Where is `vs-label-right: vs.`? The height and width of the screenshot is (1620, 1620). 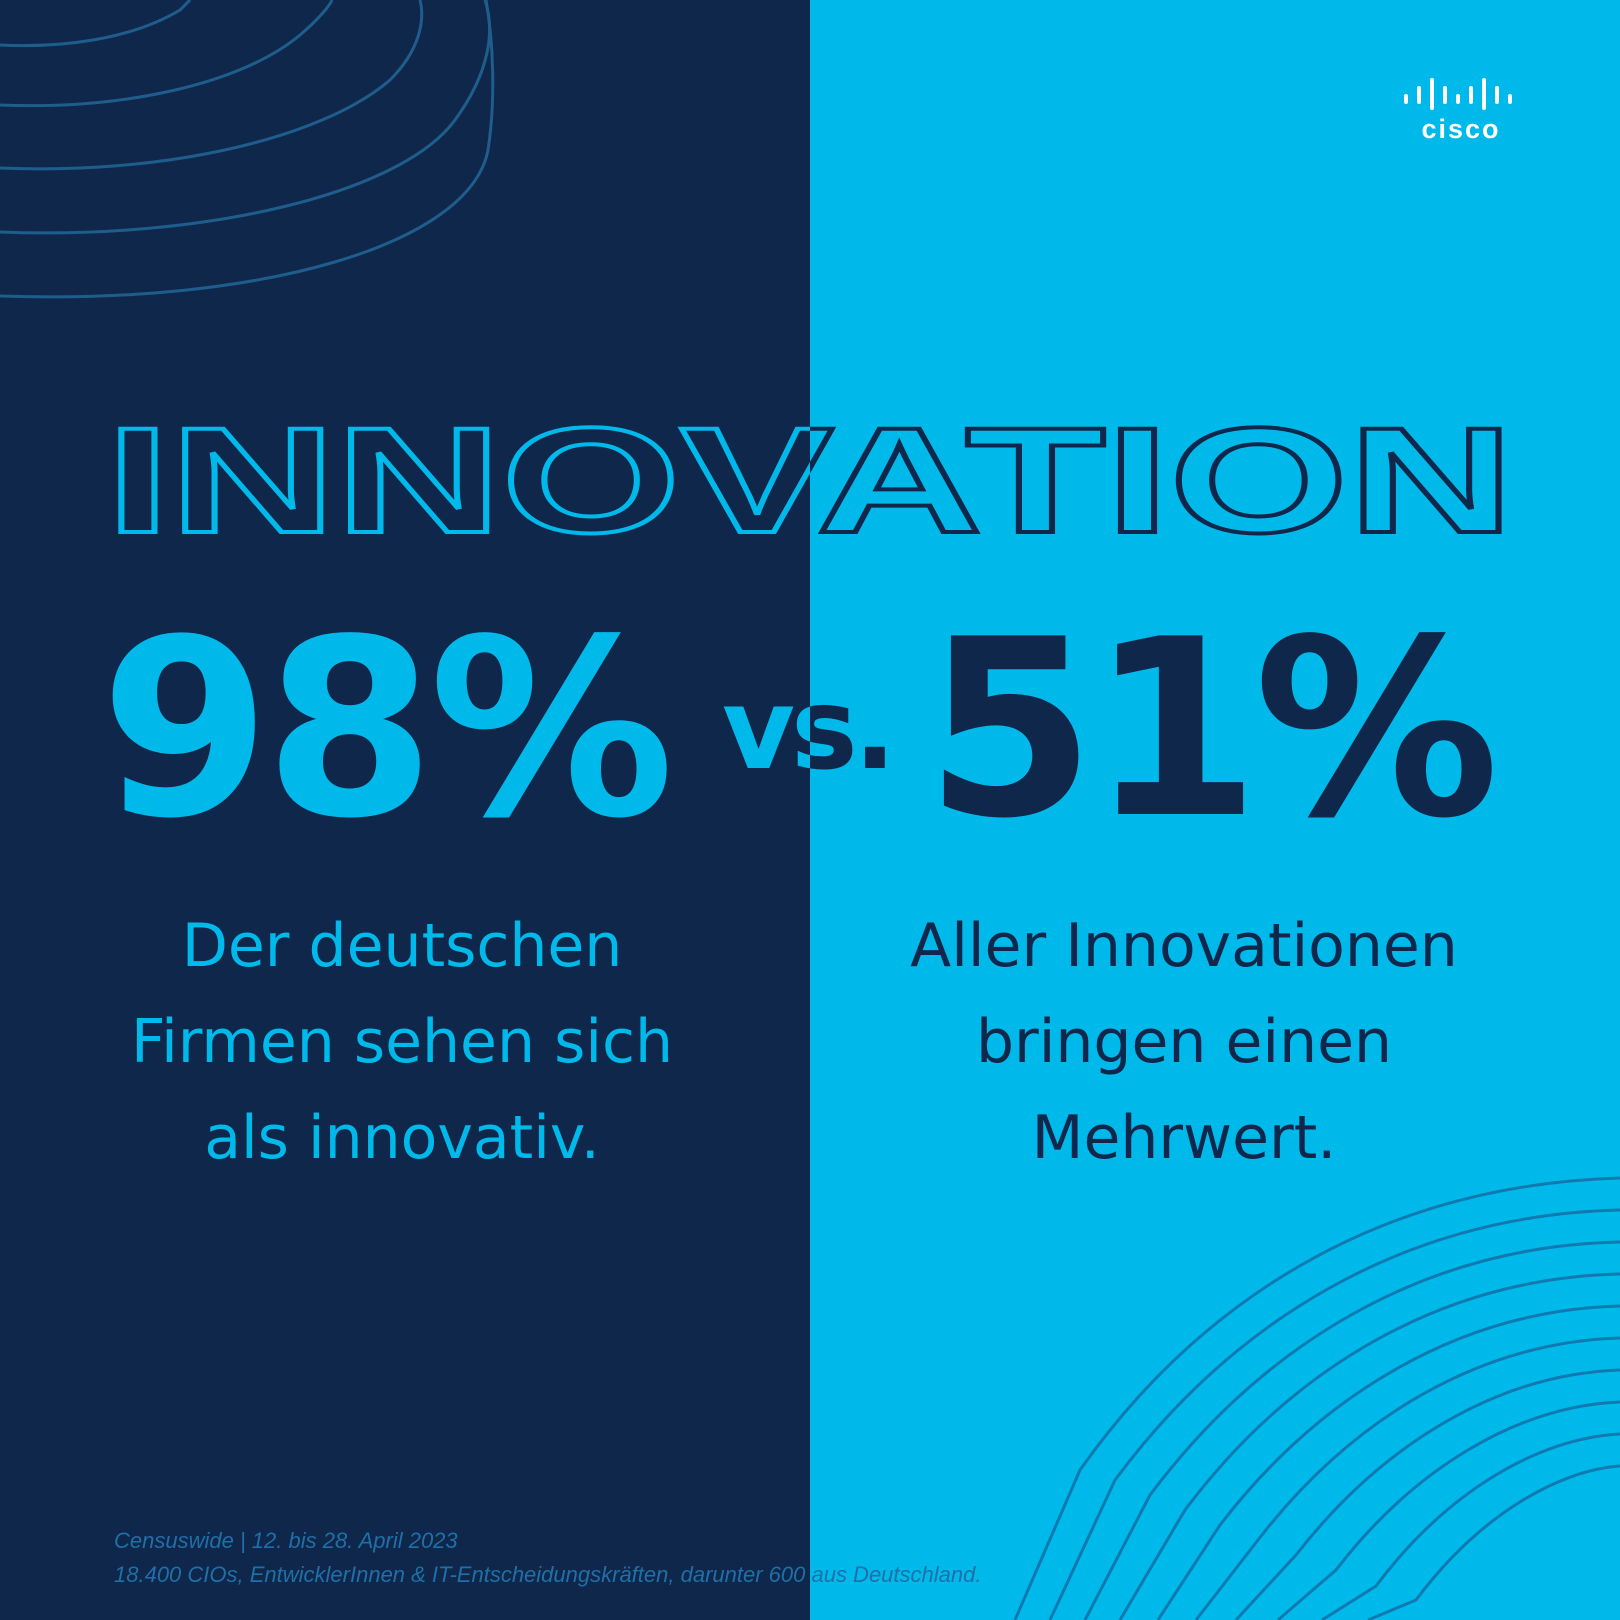
vs-label-right: vs. is located at coordinates (853, 730).